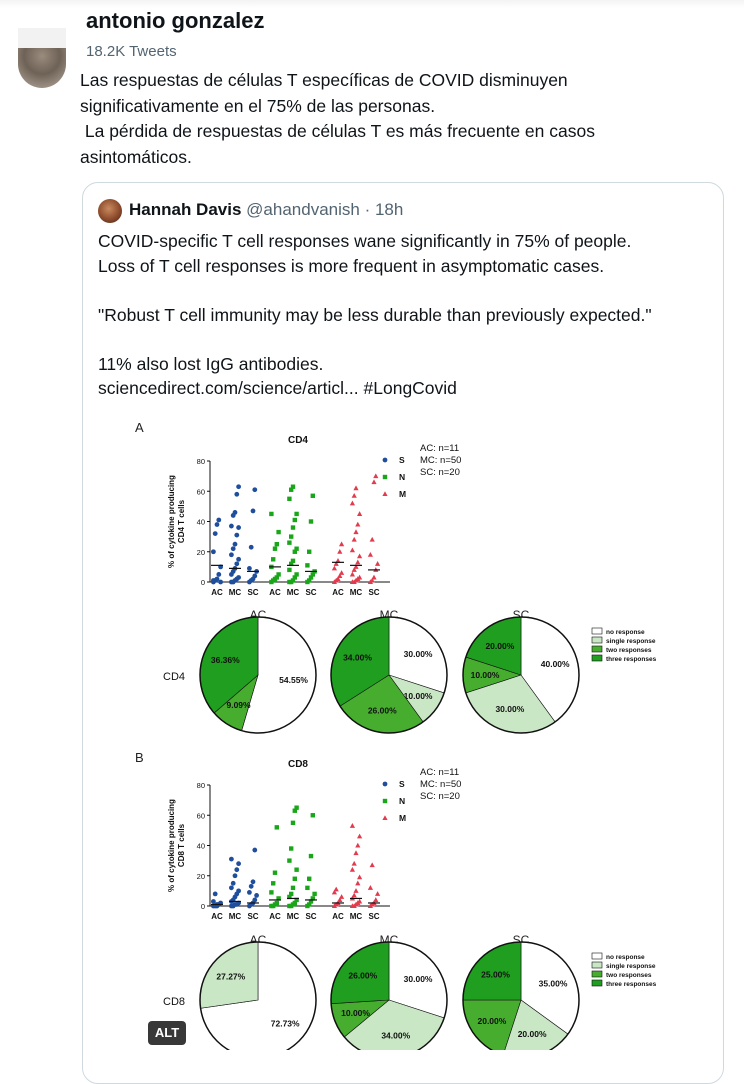  What do you see at coordinates (385, 477) in the screenshot?
I see `legend-marker-n` at bounding box center [385, 477].